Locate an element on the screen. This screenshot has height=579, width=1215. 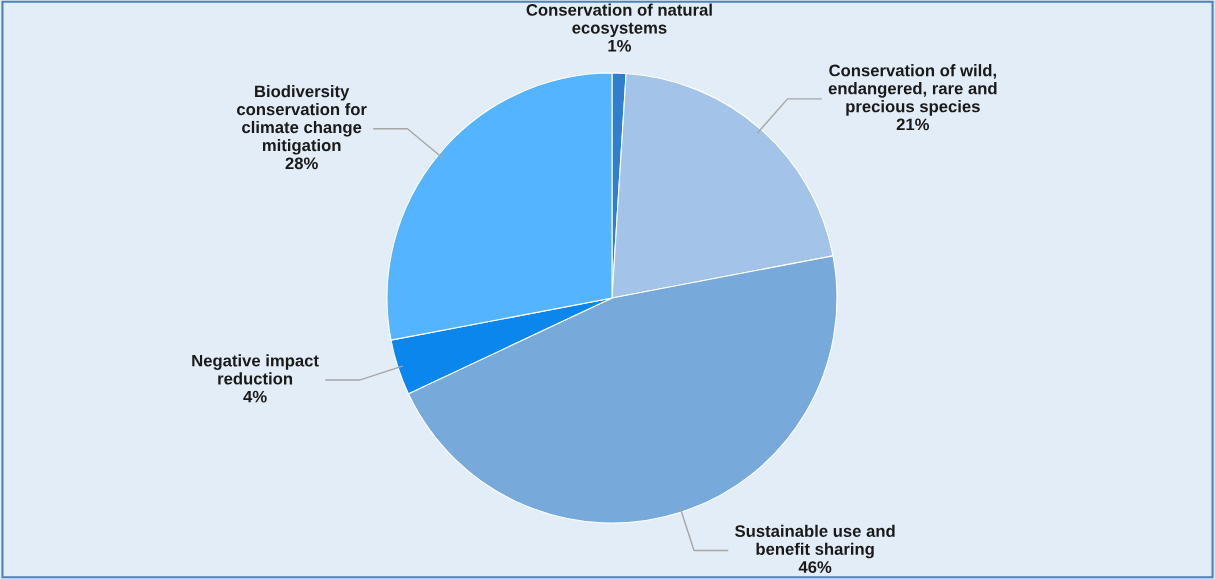
slice-label: Conservation of wild, endangered, rare and precious species is located at coordinates (912, 90).